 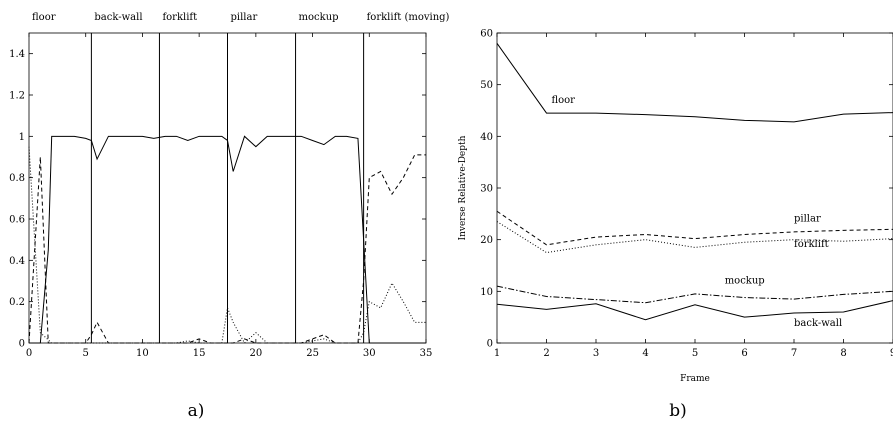 I want to click on caption-b: b), so click(x=678, y=411).